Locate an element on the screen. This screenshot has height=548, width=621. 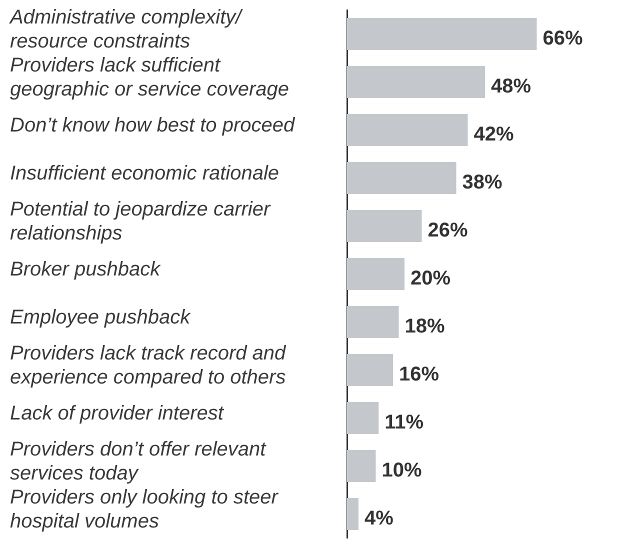
y-tick-label: Insufficient economic rationale is located at coordinates (145, 173).